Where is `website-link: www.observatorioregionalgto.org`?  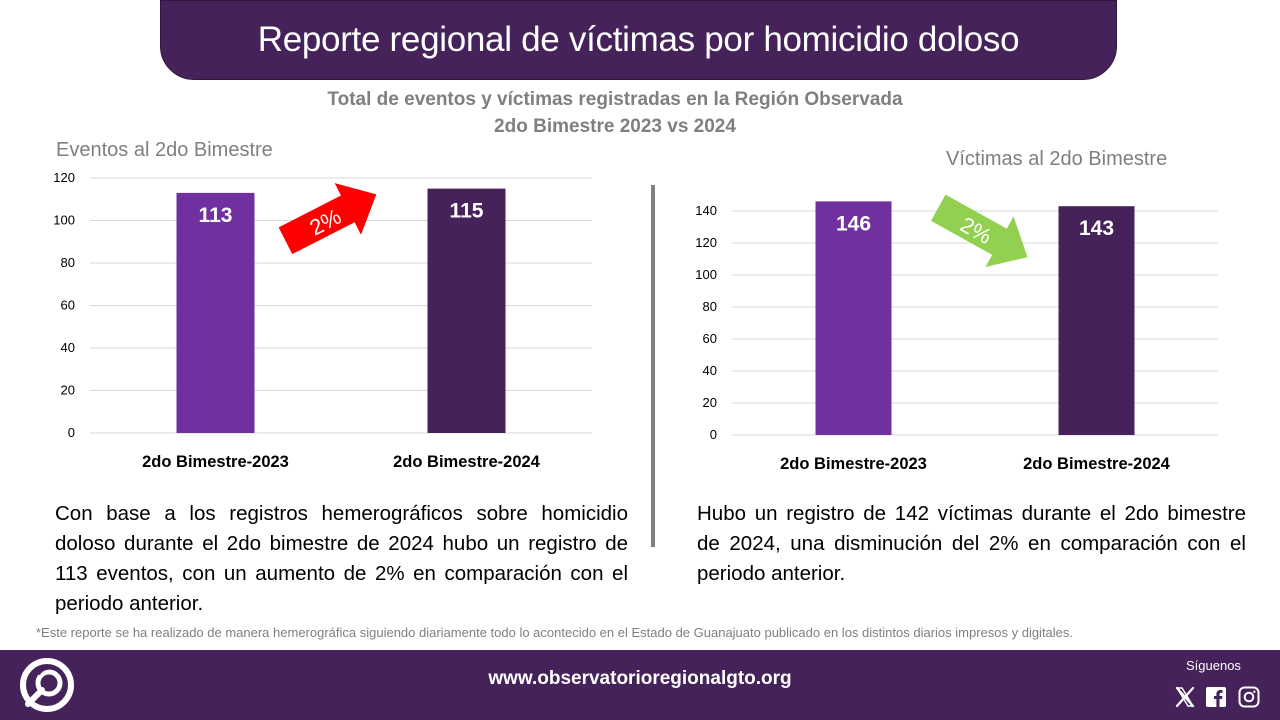
website-link: www.observatorioregionalgto.org is located at coordinates (640, 678).